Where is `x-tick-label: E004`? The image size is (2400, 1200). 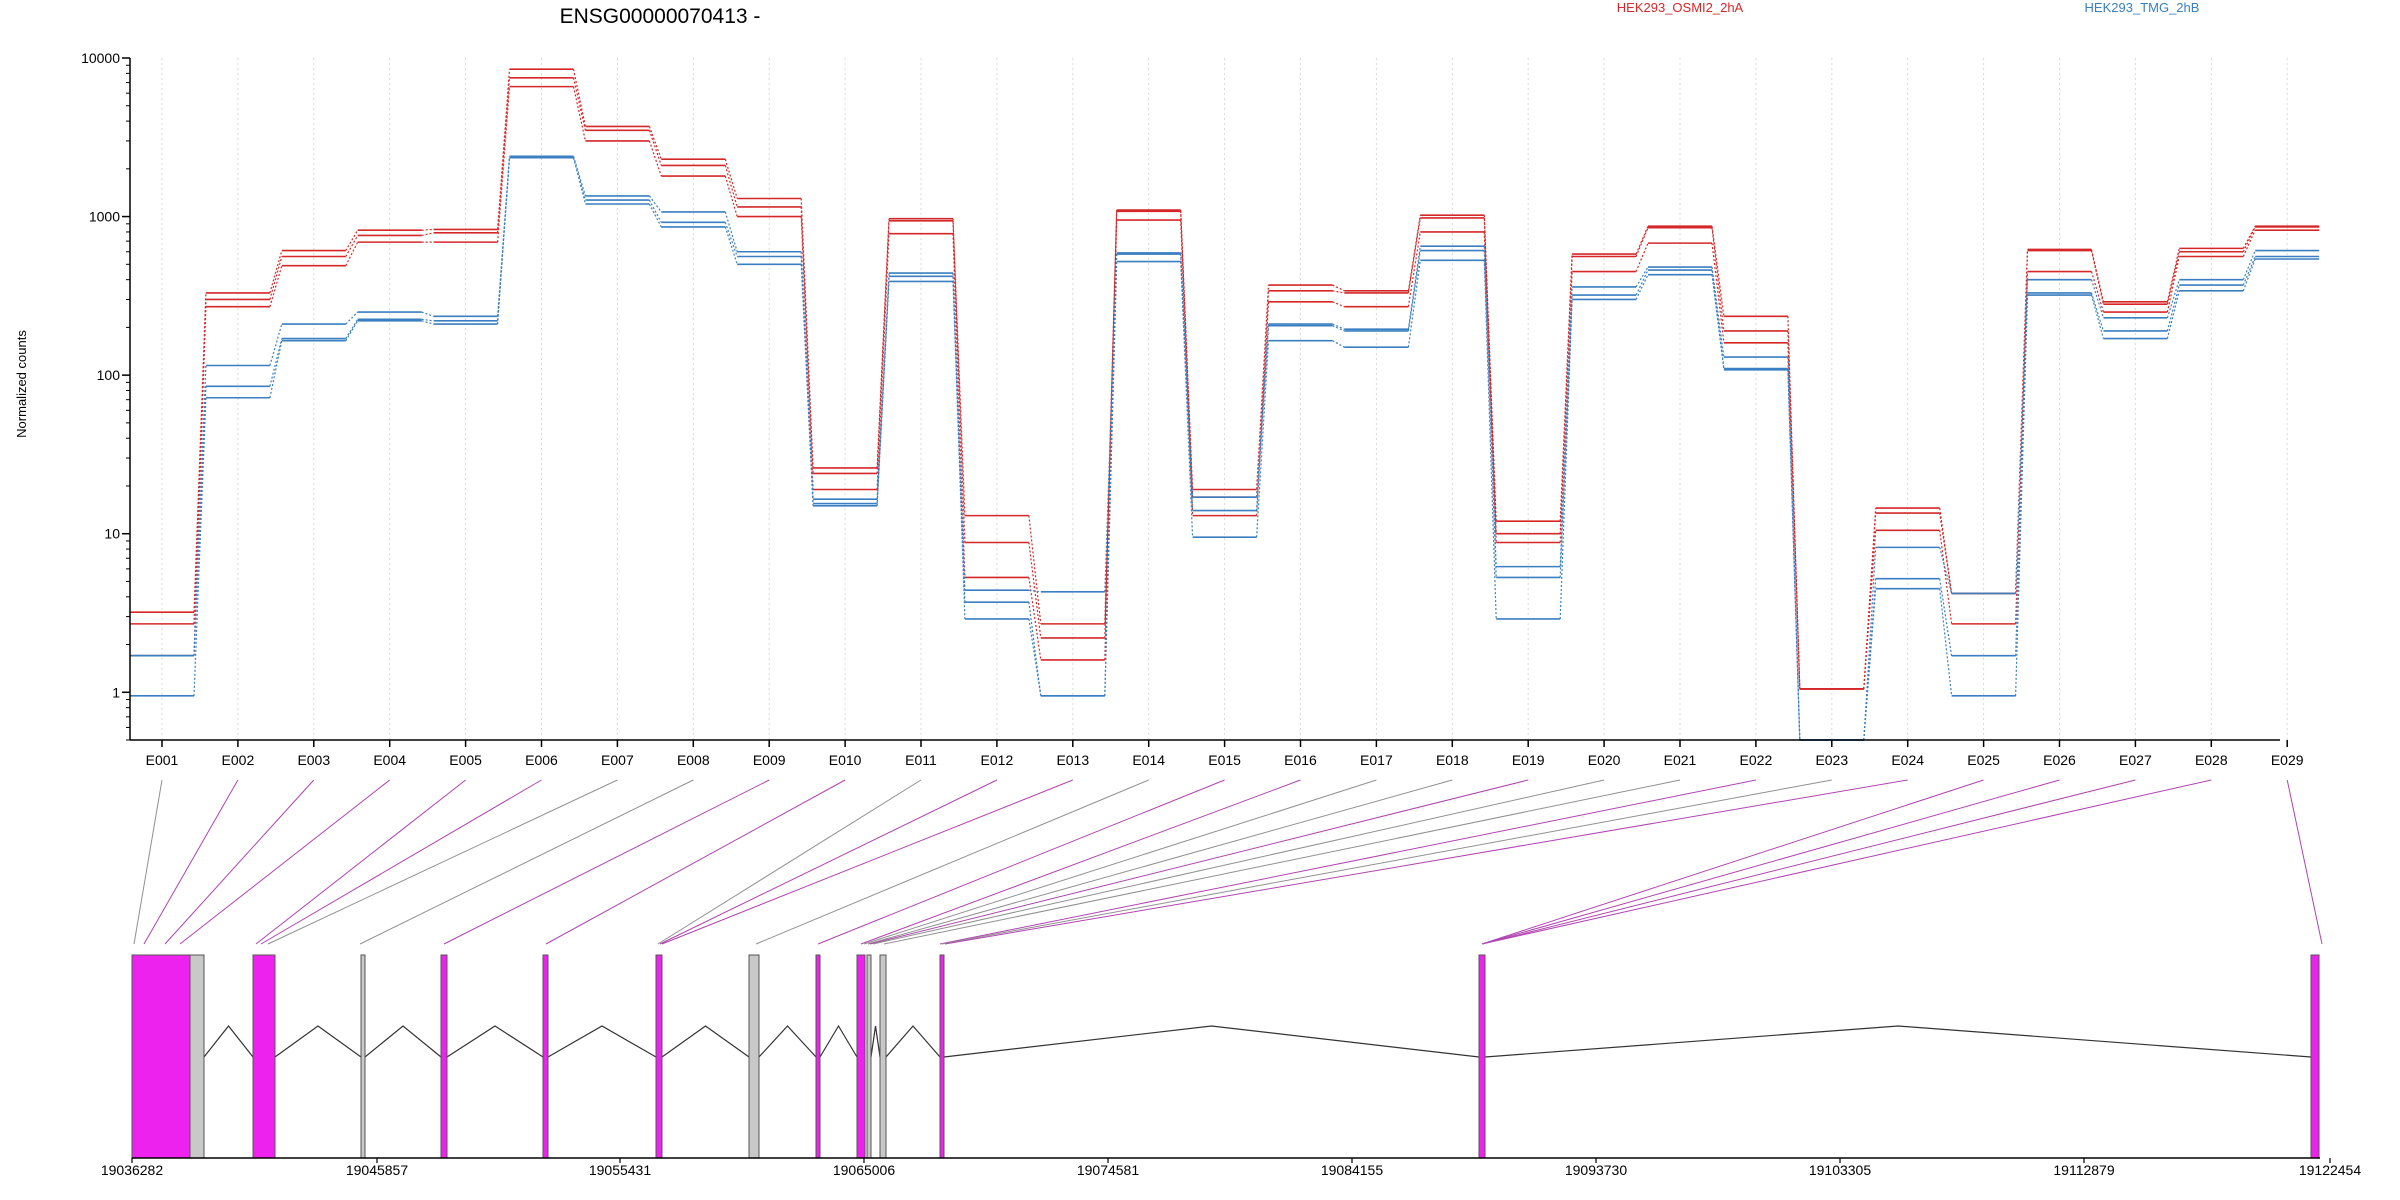 x-tick-label: E004 is located at coordinates (389, 760).